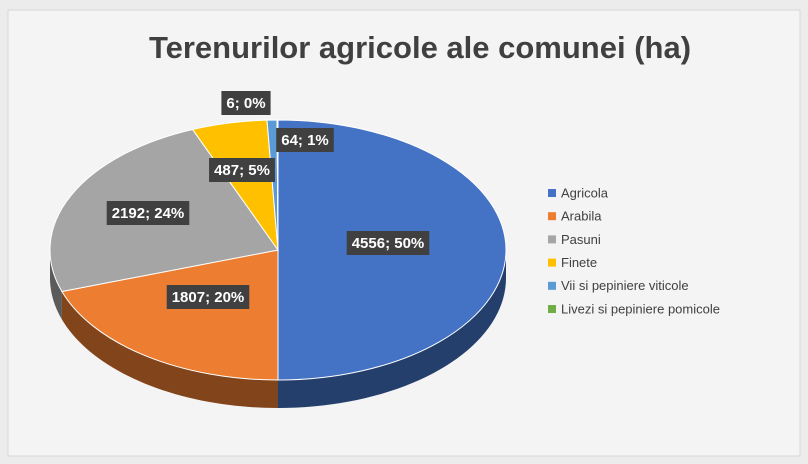  What do you see at coordinates (581, 216) in the screenshot?
I see `legend-label: Arabila` at bounding box center [581, 216].